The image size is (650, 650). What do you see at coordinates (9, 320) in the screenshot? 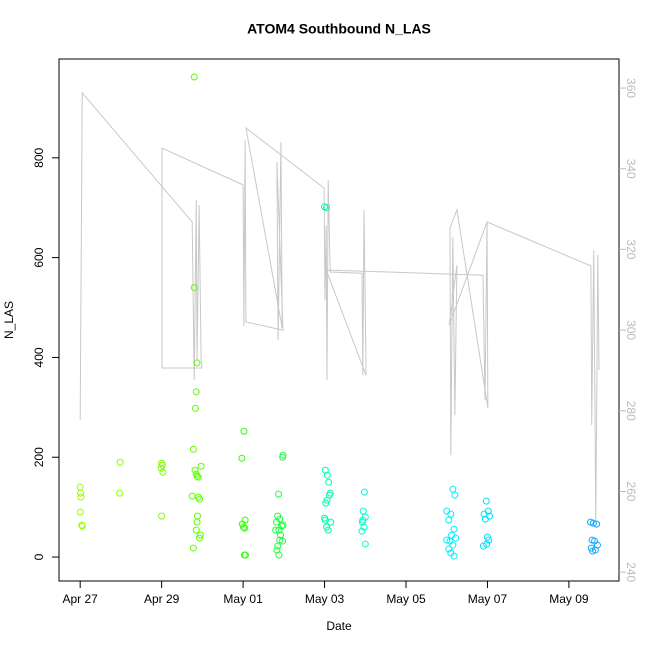
I see `y-axis-label: N_LAS` at bounding box center [9, 320].